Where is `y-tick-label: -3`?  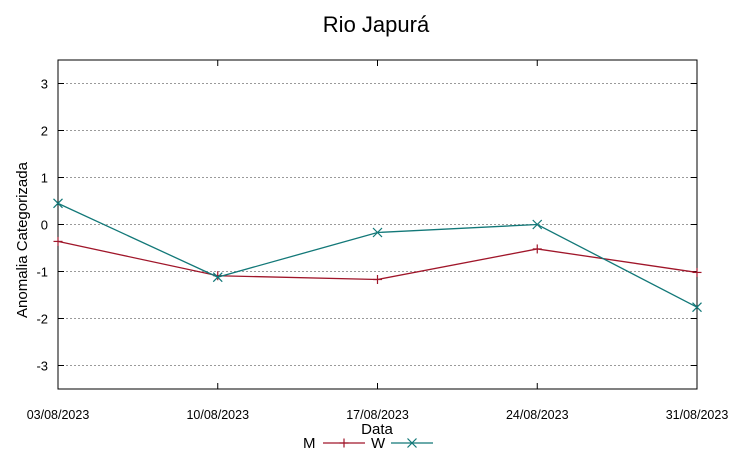
y-tick-label: -3 is located at coordinates (42, 366).